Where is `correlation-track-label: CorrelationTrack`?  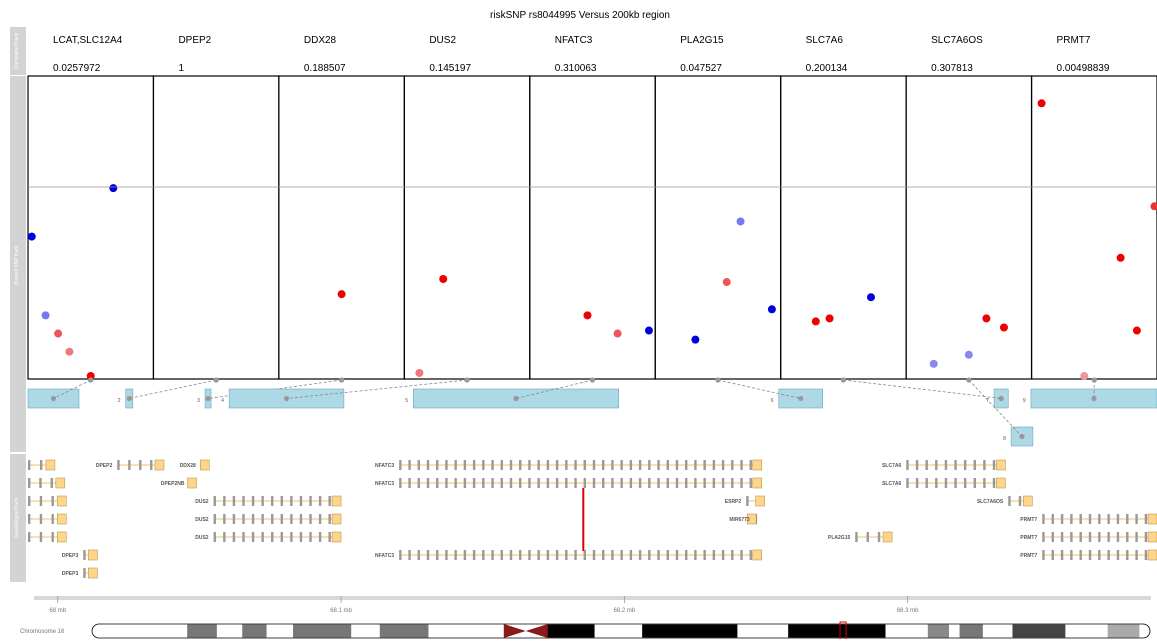 correlation-track-label: CorrelationTrack is located at coordinates (17, 50).